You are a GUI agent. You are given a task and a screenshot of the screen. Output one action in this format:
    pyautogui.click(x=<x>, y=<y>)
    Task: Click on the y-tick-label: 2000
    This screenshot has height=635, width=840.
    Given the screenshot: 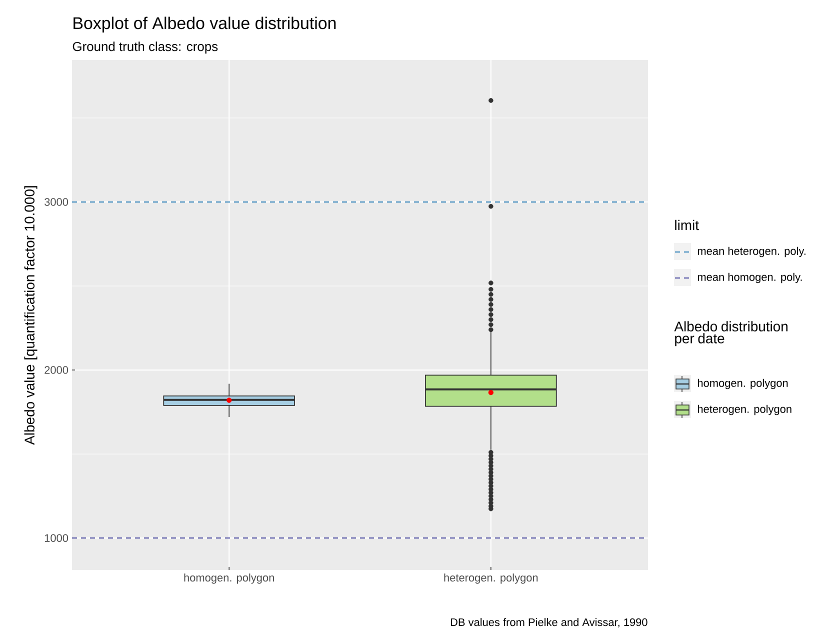 What is the action you would take?
    pyautogui.click(x=56, y=370)
    